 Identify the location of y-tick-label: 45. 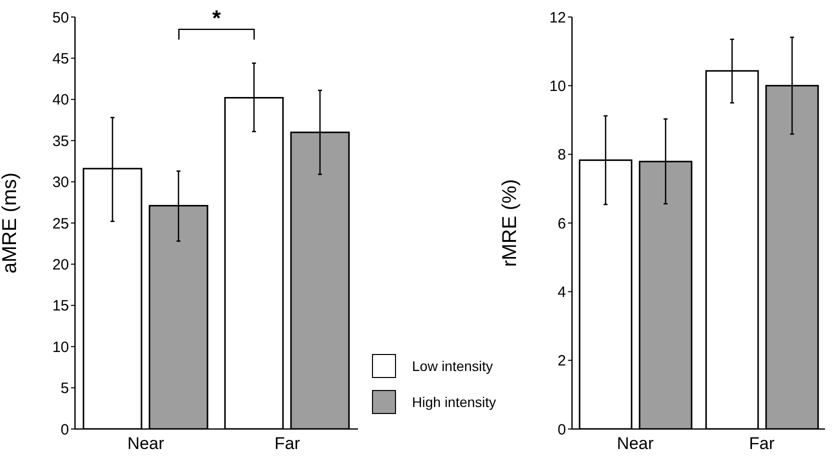
(60, 59).